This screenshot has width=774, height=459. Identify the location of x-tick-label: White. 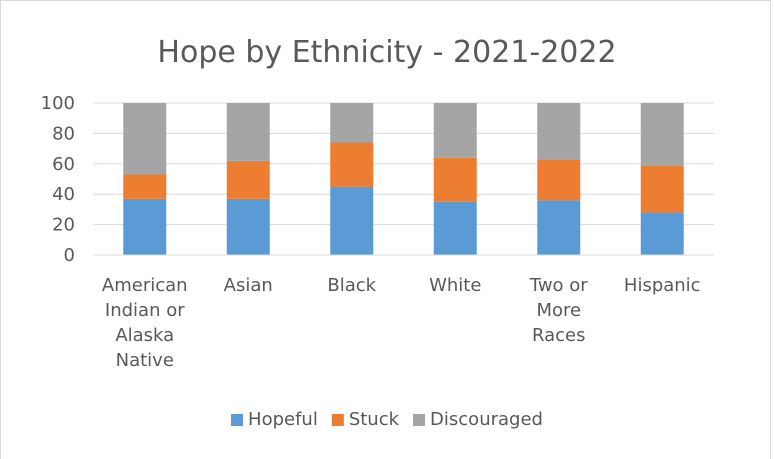
(455, 285).